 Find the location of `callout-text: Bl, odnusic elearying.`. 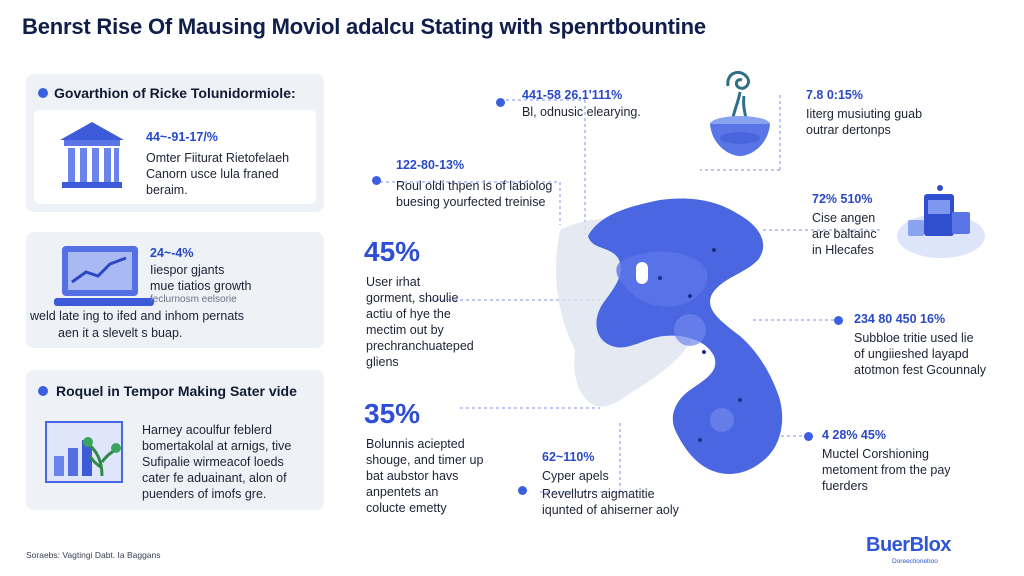

callout-text: Bl, odnusic elearying. is located at coordinates (581, 112).